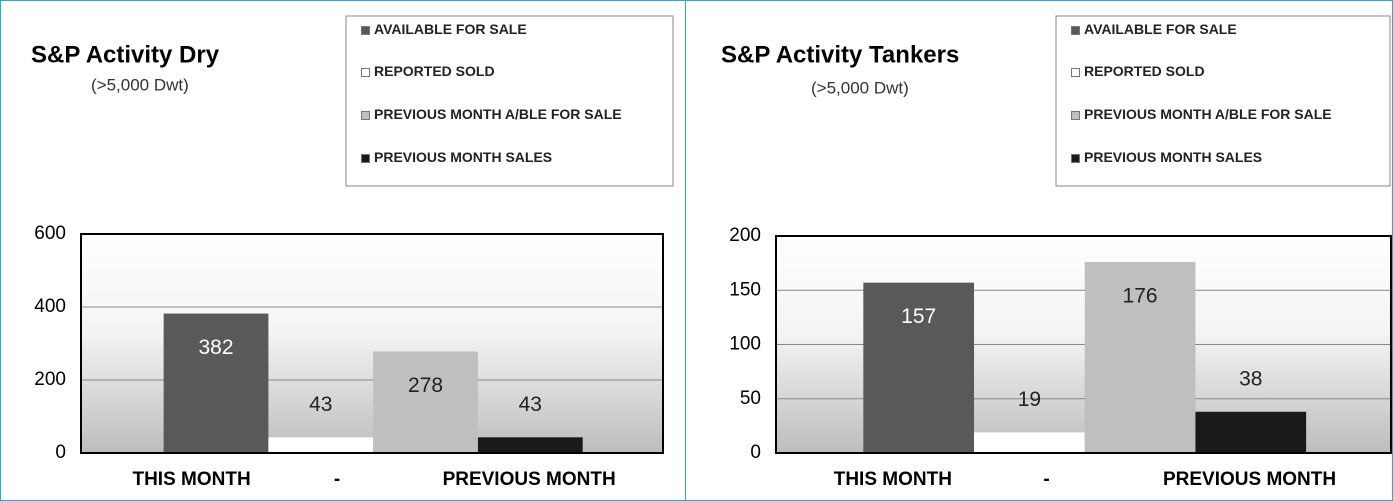 The image size is (1393, 501). Describe the element at coordinates (750, 398) in the screenshot. I see `y-tick-label: 50` at that location.